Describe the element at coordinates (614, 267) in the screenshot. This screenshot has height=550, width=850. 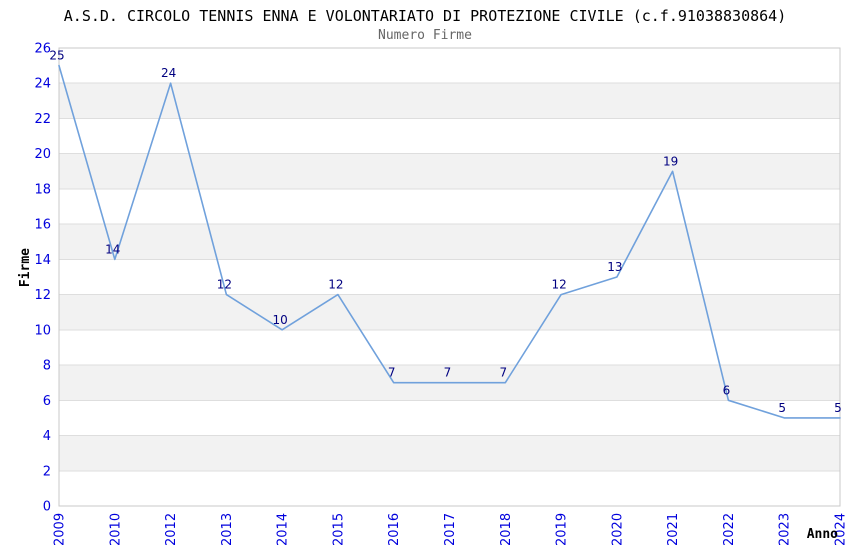
I see `value-label: 13` at that location.